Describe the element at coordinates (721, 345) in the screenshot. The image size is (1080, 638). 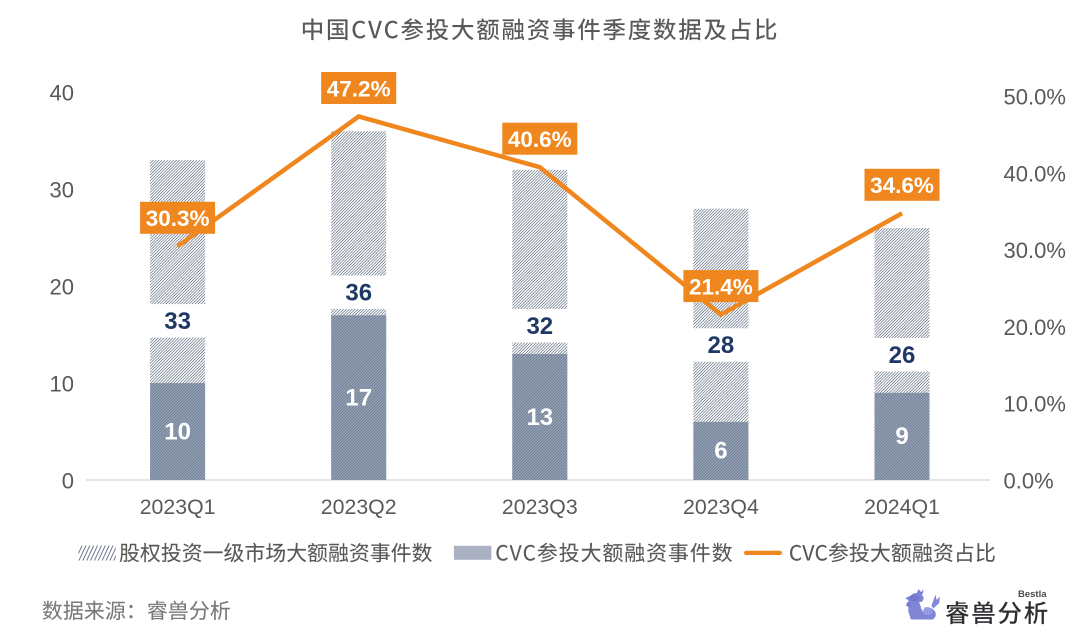
I see `svg-text: 28` at that location.